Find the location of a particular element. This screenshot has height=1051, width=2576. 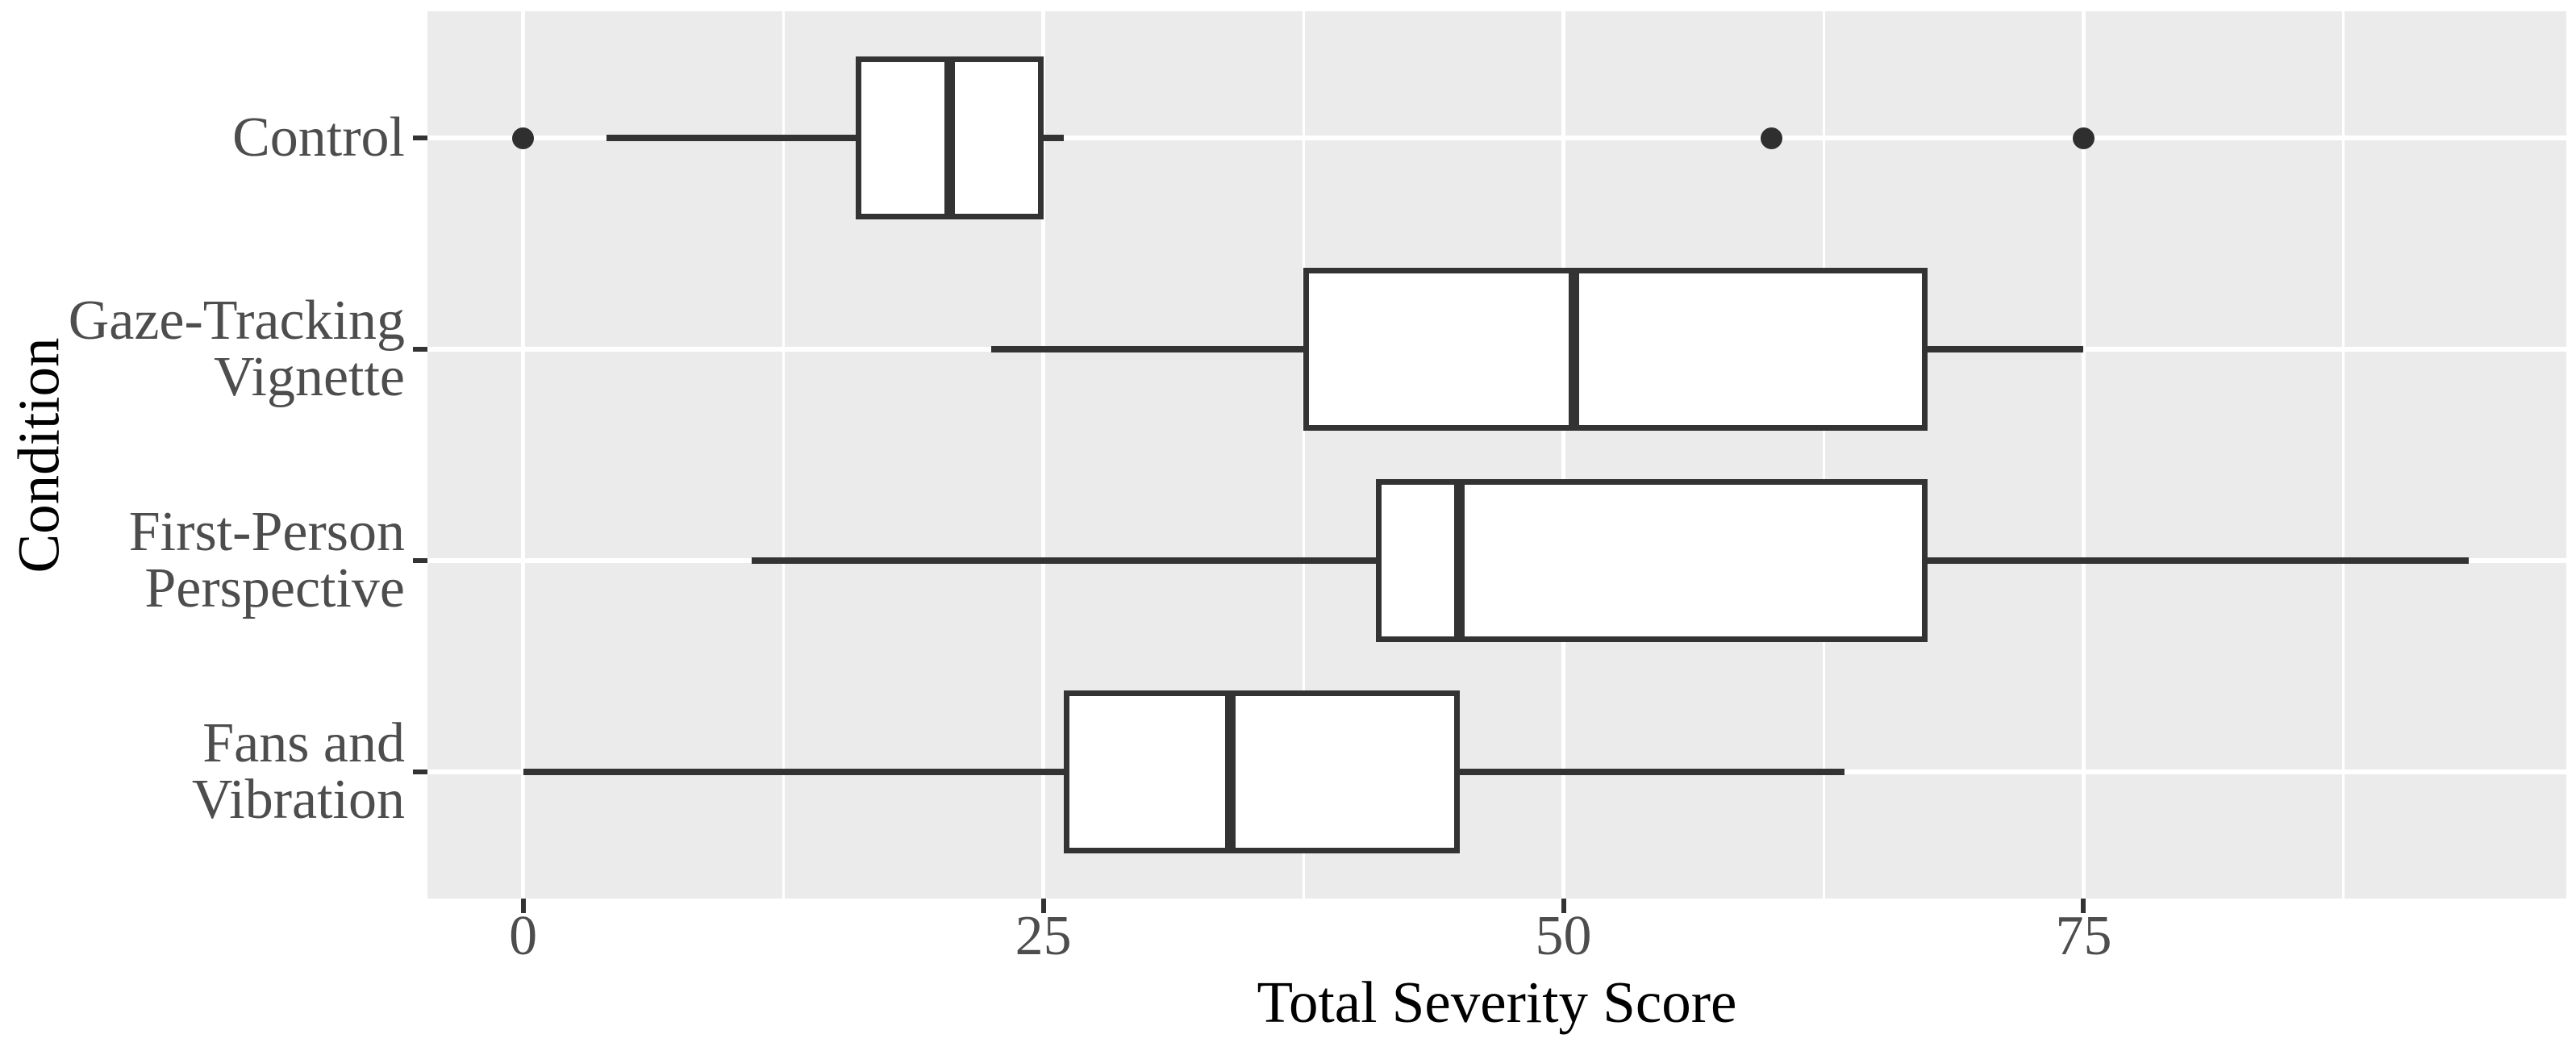

x-tick-label: 50 is located at coordinates (1563, 936).